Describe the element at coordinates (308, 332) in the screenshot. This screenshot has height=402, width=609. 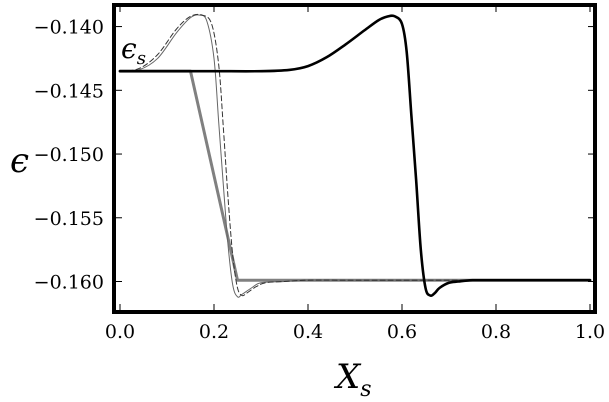
I see `x-tick-label: 0.4` at that location.